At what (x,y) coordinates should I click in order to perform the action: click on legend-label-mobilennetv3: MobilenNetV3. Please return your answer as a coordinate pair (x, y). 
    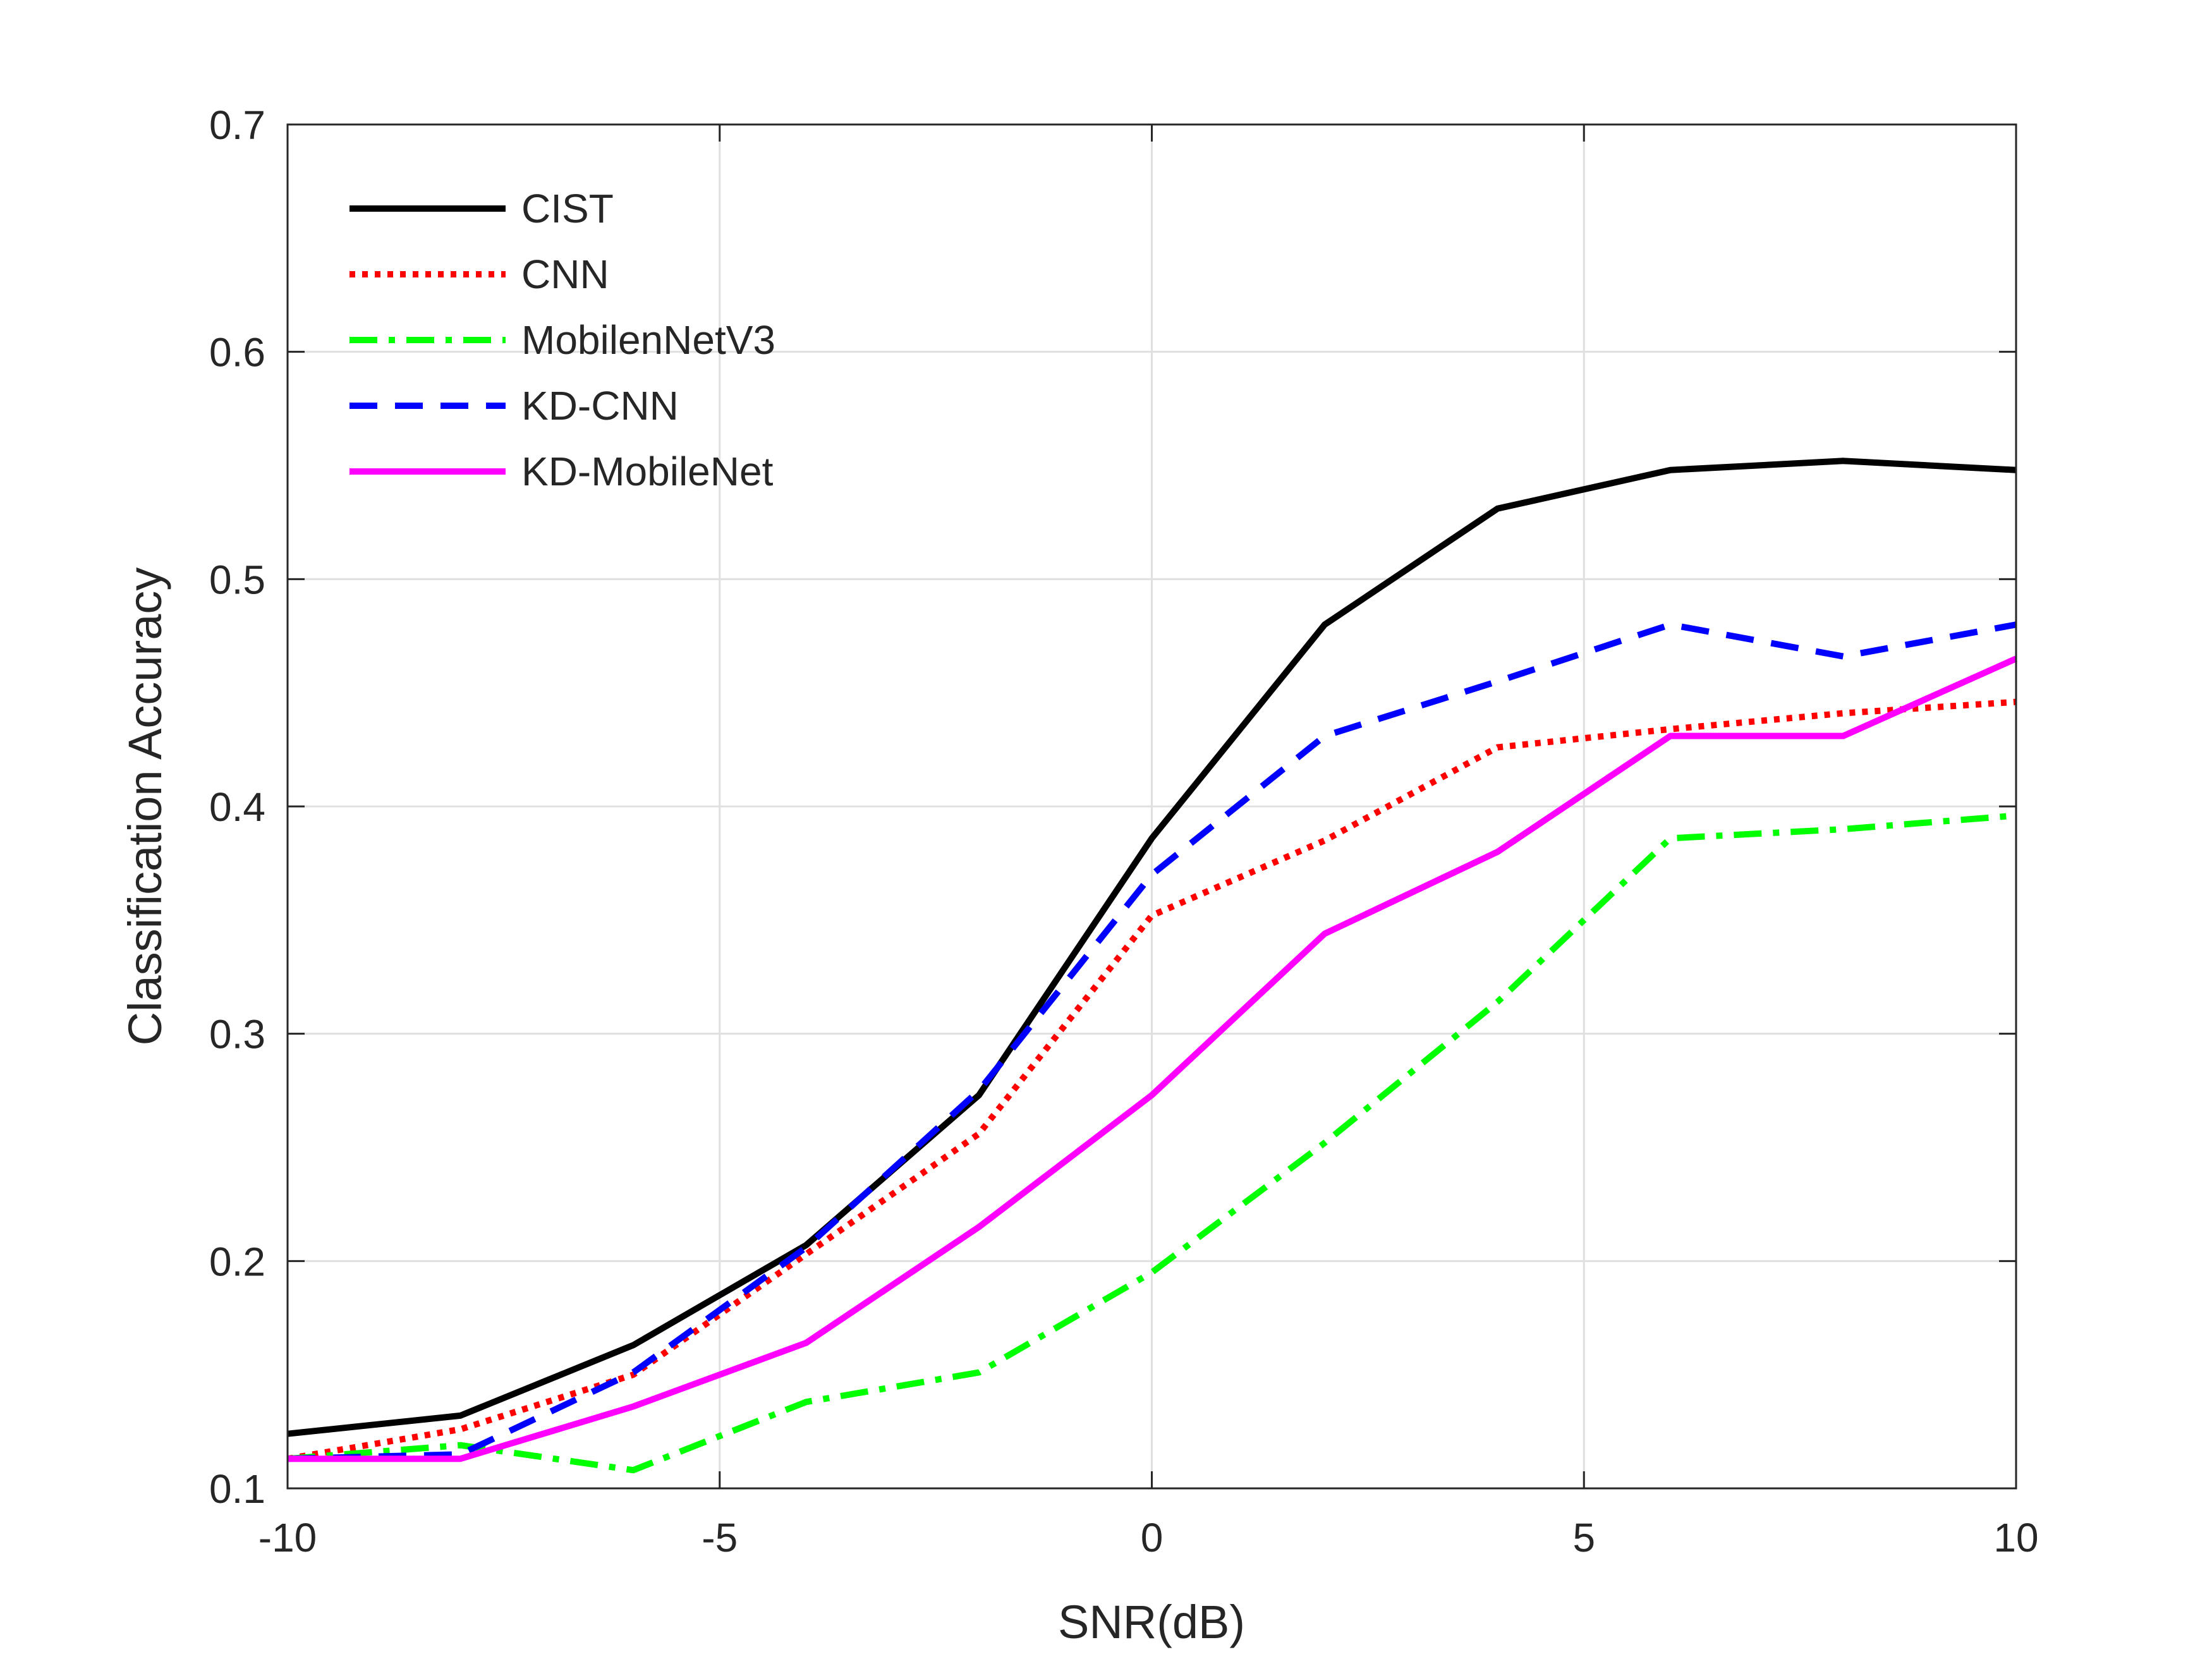
    Looking at the image, I should click on (648, 340).